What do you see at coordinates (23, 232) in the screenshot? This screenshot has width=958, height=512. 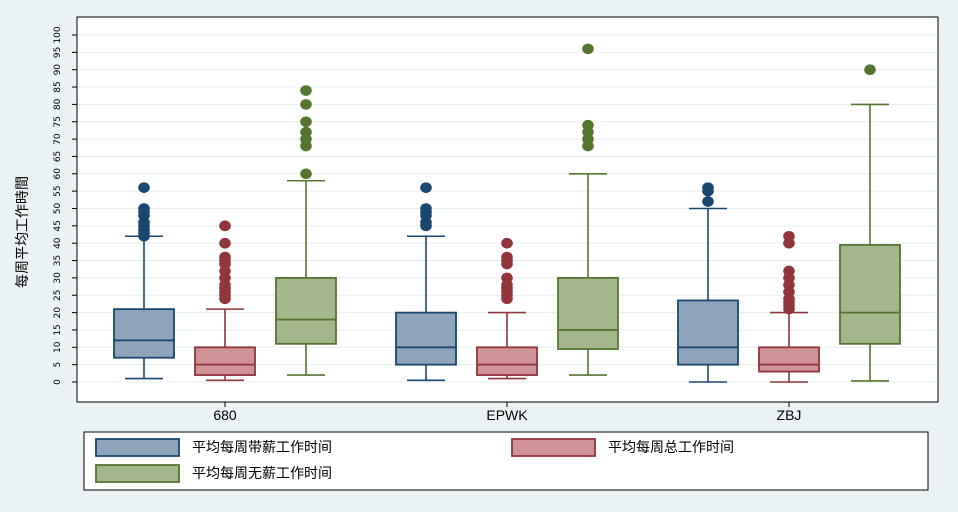 I see `y-axis-label: 每周平均工作時間` at bounding box center [23, 232].